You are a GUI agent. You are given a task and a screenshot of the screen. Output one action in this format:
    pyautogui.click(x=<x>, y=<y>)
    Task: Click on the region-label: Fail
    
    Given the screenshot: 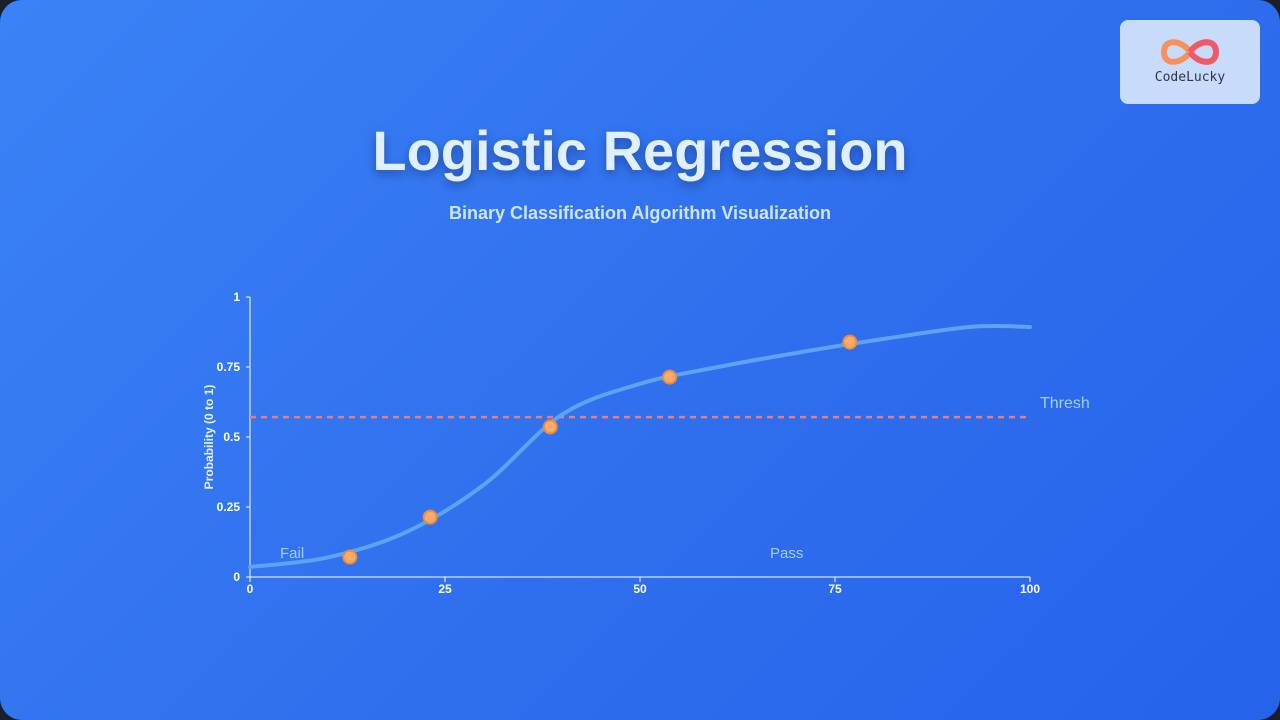 What is the action you would take?
    pyautogui.click(x=292, y=553)
    